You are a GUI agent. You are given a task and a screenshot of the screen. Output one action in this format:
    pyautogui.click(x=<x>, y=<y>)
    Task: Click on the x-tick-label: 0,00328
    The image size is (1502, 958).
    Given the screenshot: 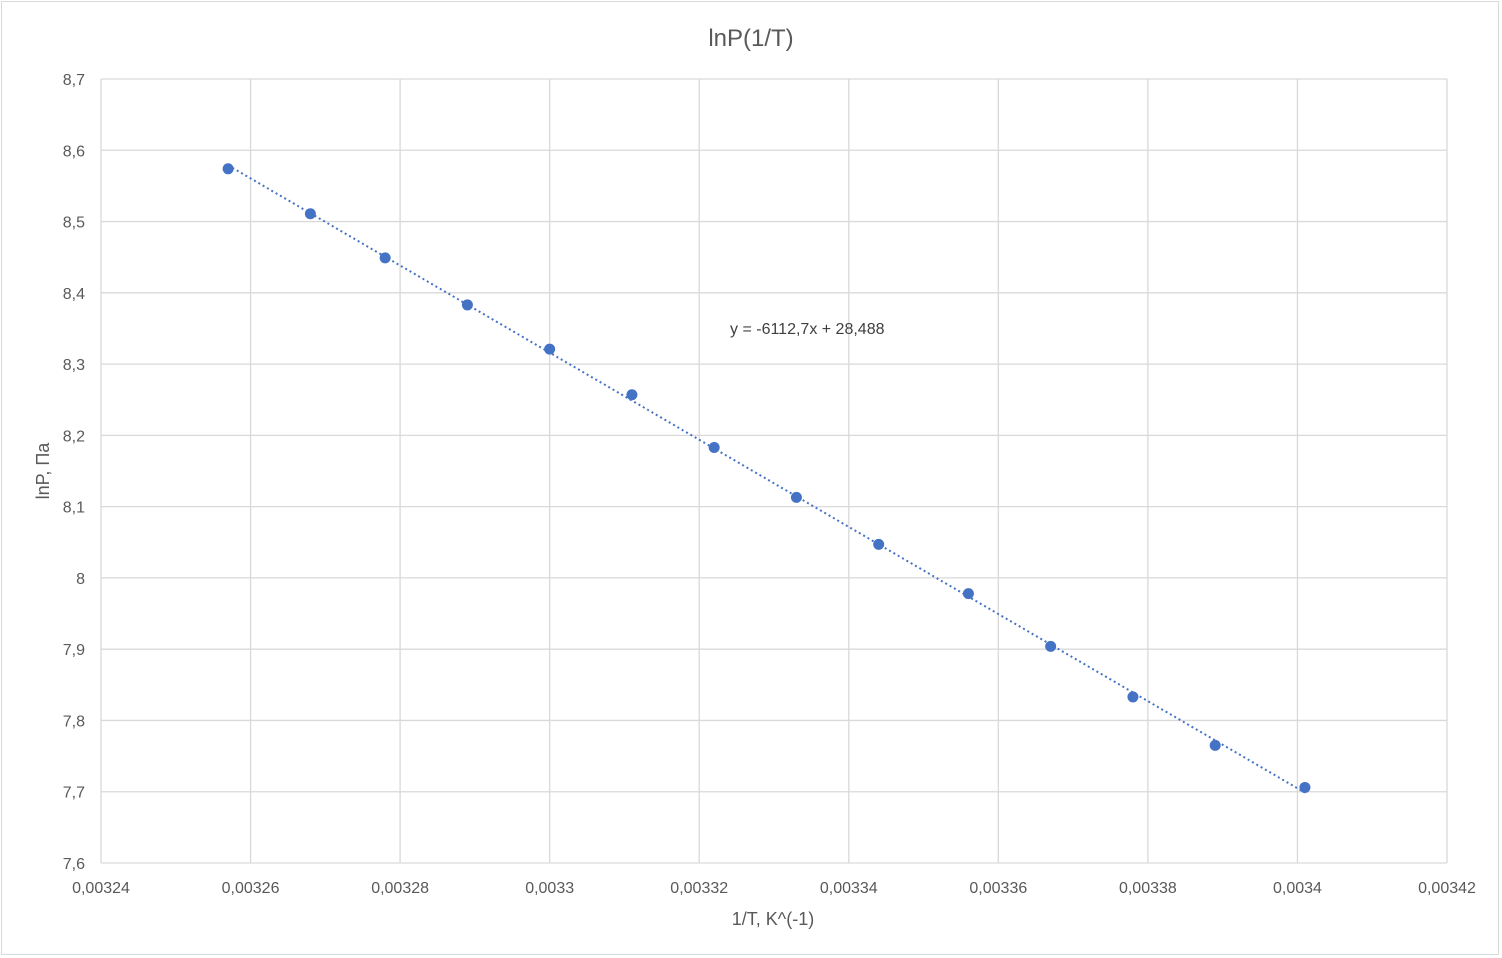 What is the action you would take?
    pyautogui.click(x=400, y=888)
    